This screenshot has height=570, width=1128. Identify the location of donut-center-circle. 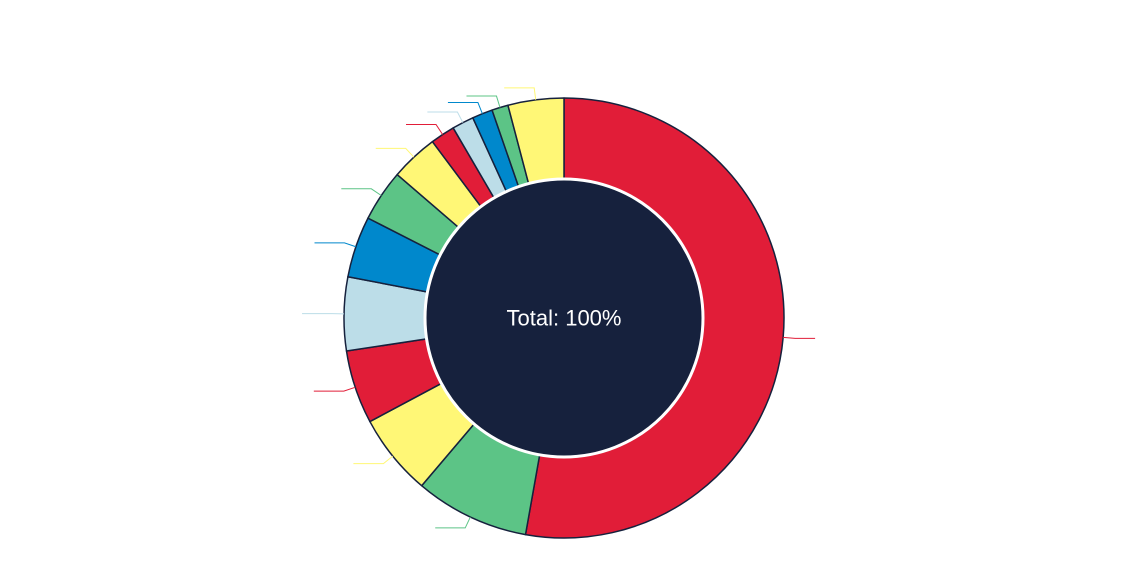
(564, 318).